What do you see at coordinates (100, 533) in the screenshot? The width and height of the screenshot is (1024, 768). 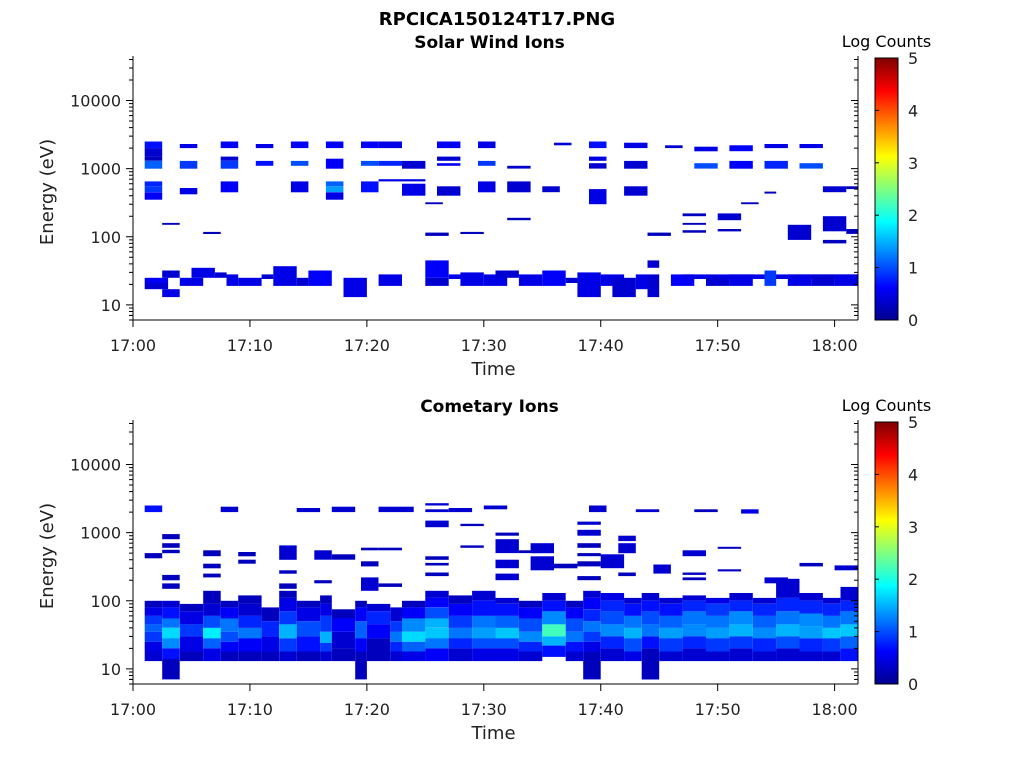 I see `y-tick-label: 1000` at bounding box center [100, 533].